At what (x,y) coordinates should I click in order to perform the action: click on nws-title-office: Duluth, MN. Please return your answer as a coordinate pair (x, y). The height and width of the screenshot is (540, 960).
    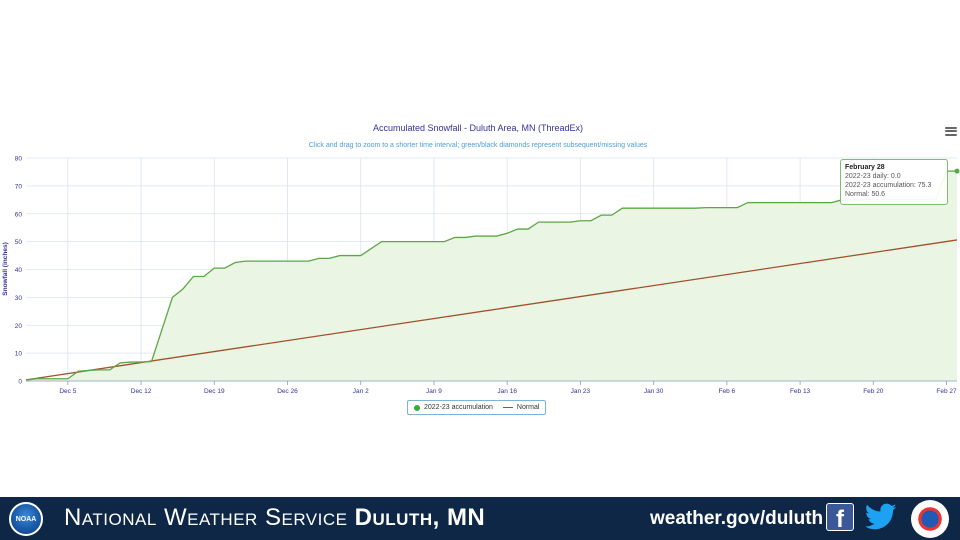
    Looking at the image, I should click on (420, 517).